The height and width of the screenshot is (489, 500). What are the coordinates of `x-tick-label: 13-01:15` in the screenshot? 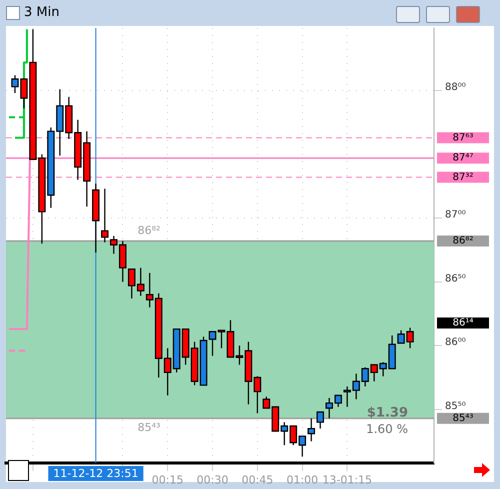 It's located at (347, 479).